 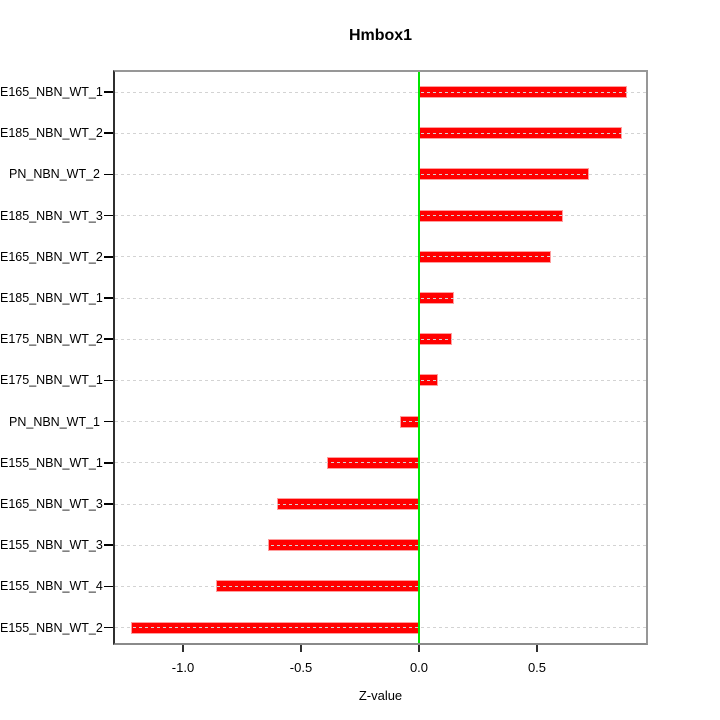 I want to click on y-axis-label: PN_NBN_WT_2, so click(x=54, y=174).